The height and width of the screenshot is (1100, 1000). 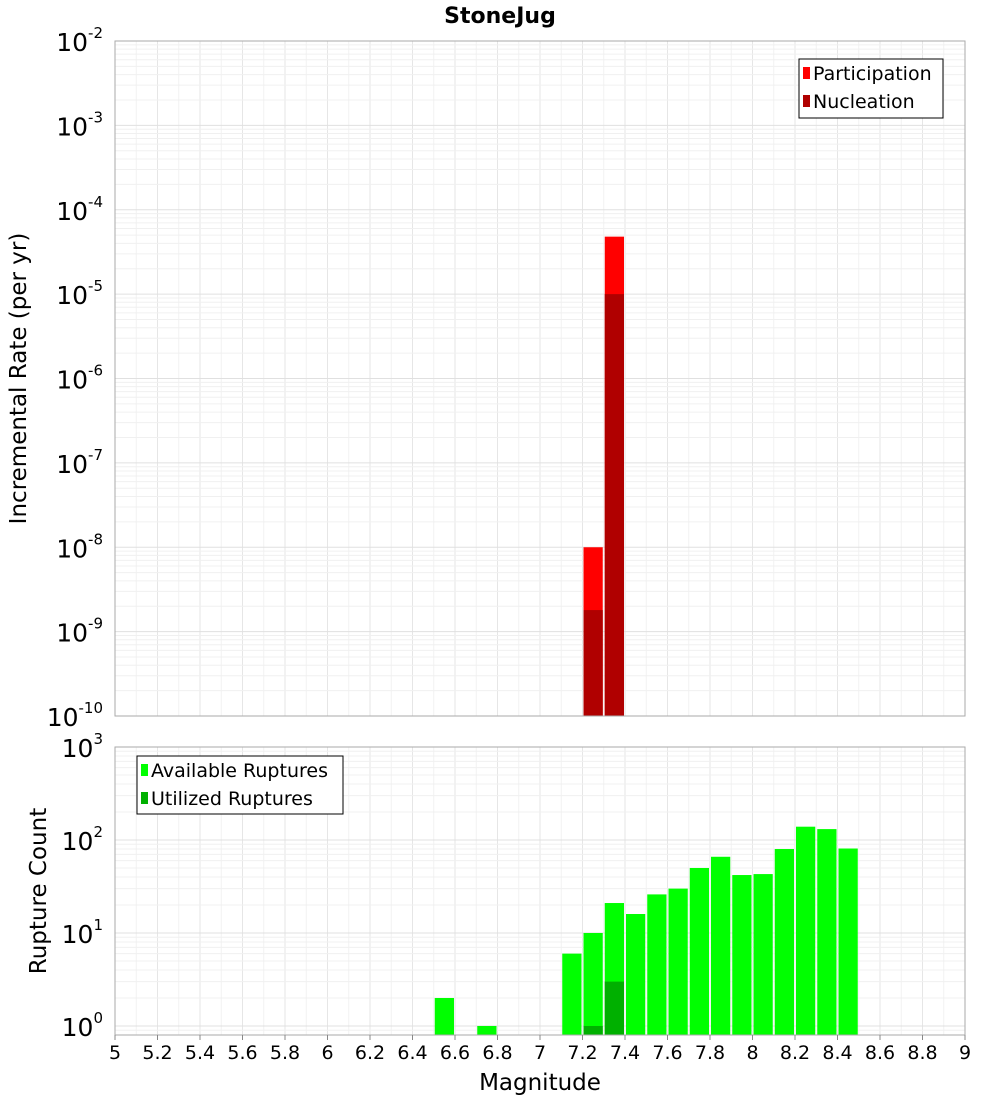 I want to click on bottom-legend-box, so click(x=240, y=785).